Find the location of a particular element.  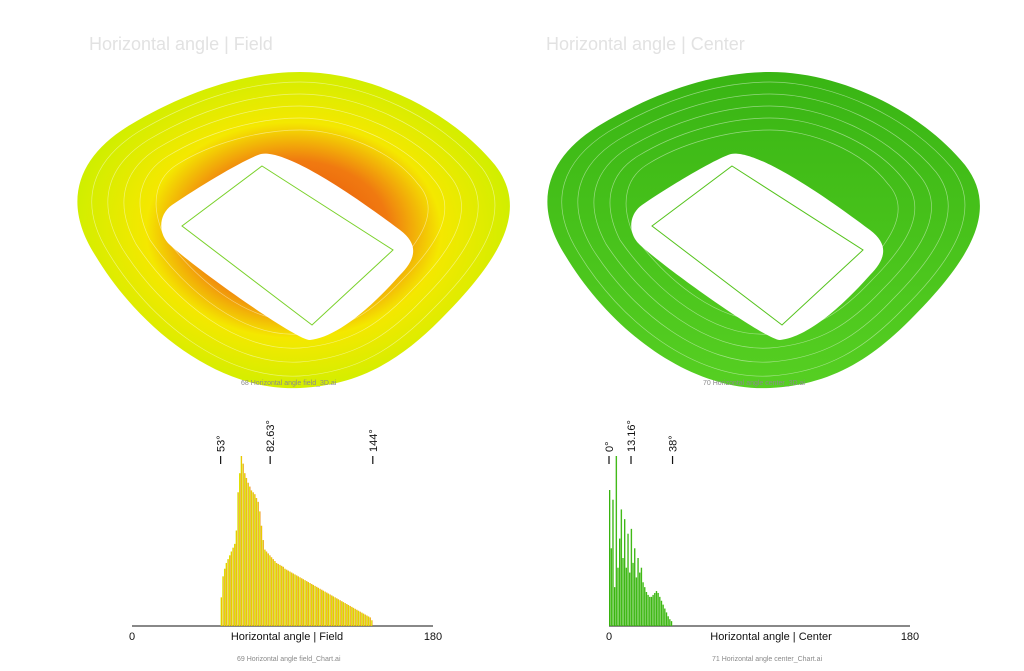

right-3d-caption: 70 Horizontal angle center_3D.ai is located at coordinates (754, 383).